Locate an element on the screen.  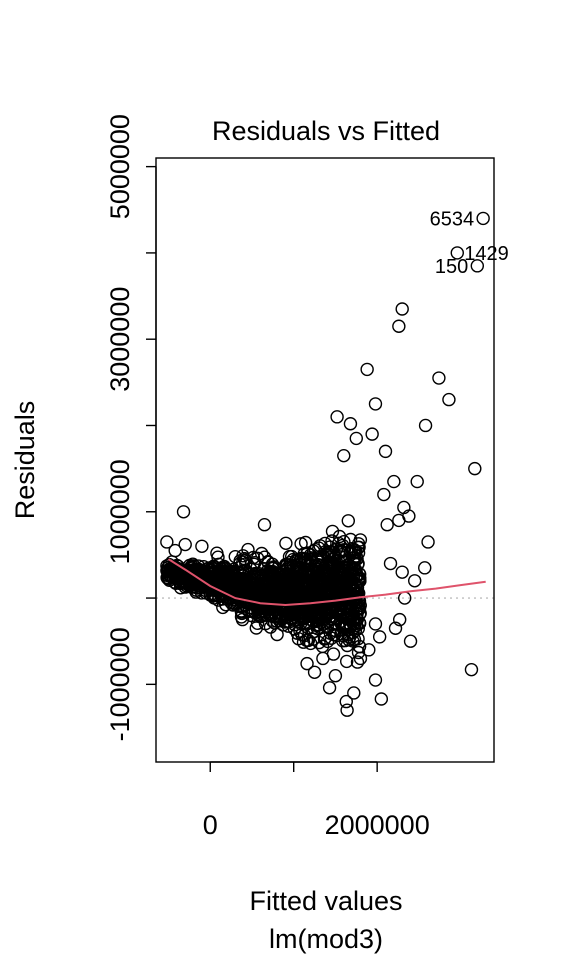
chart-title: Residuals vs Fitted is located at coordinates (326, 131).